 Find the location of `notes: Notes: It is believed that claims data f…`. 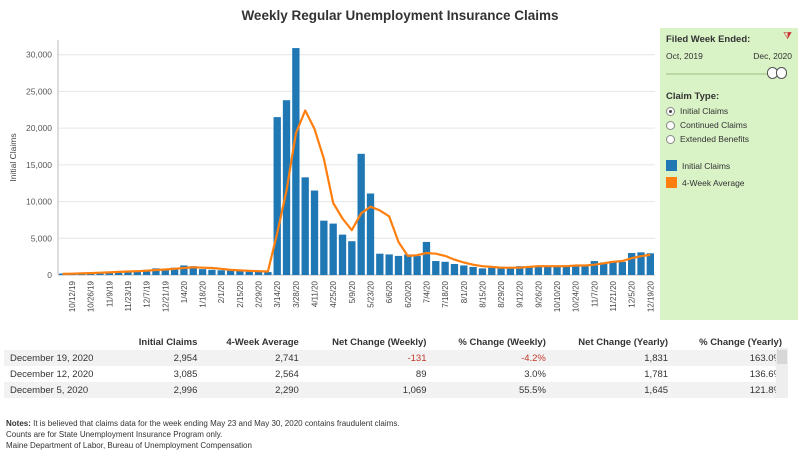

notes: Notes: It is believed that claims data f… is located at coordinates (203, 434).